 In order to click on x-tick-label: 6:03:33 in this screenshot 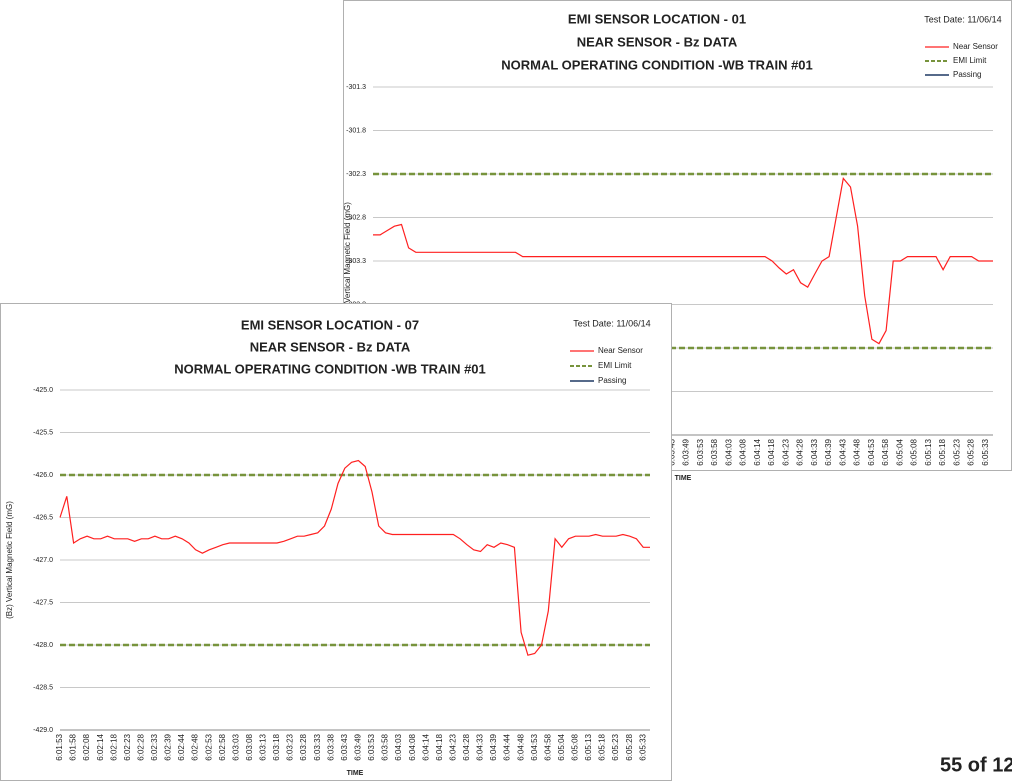, I will do `click(317, 746)`.